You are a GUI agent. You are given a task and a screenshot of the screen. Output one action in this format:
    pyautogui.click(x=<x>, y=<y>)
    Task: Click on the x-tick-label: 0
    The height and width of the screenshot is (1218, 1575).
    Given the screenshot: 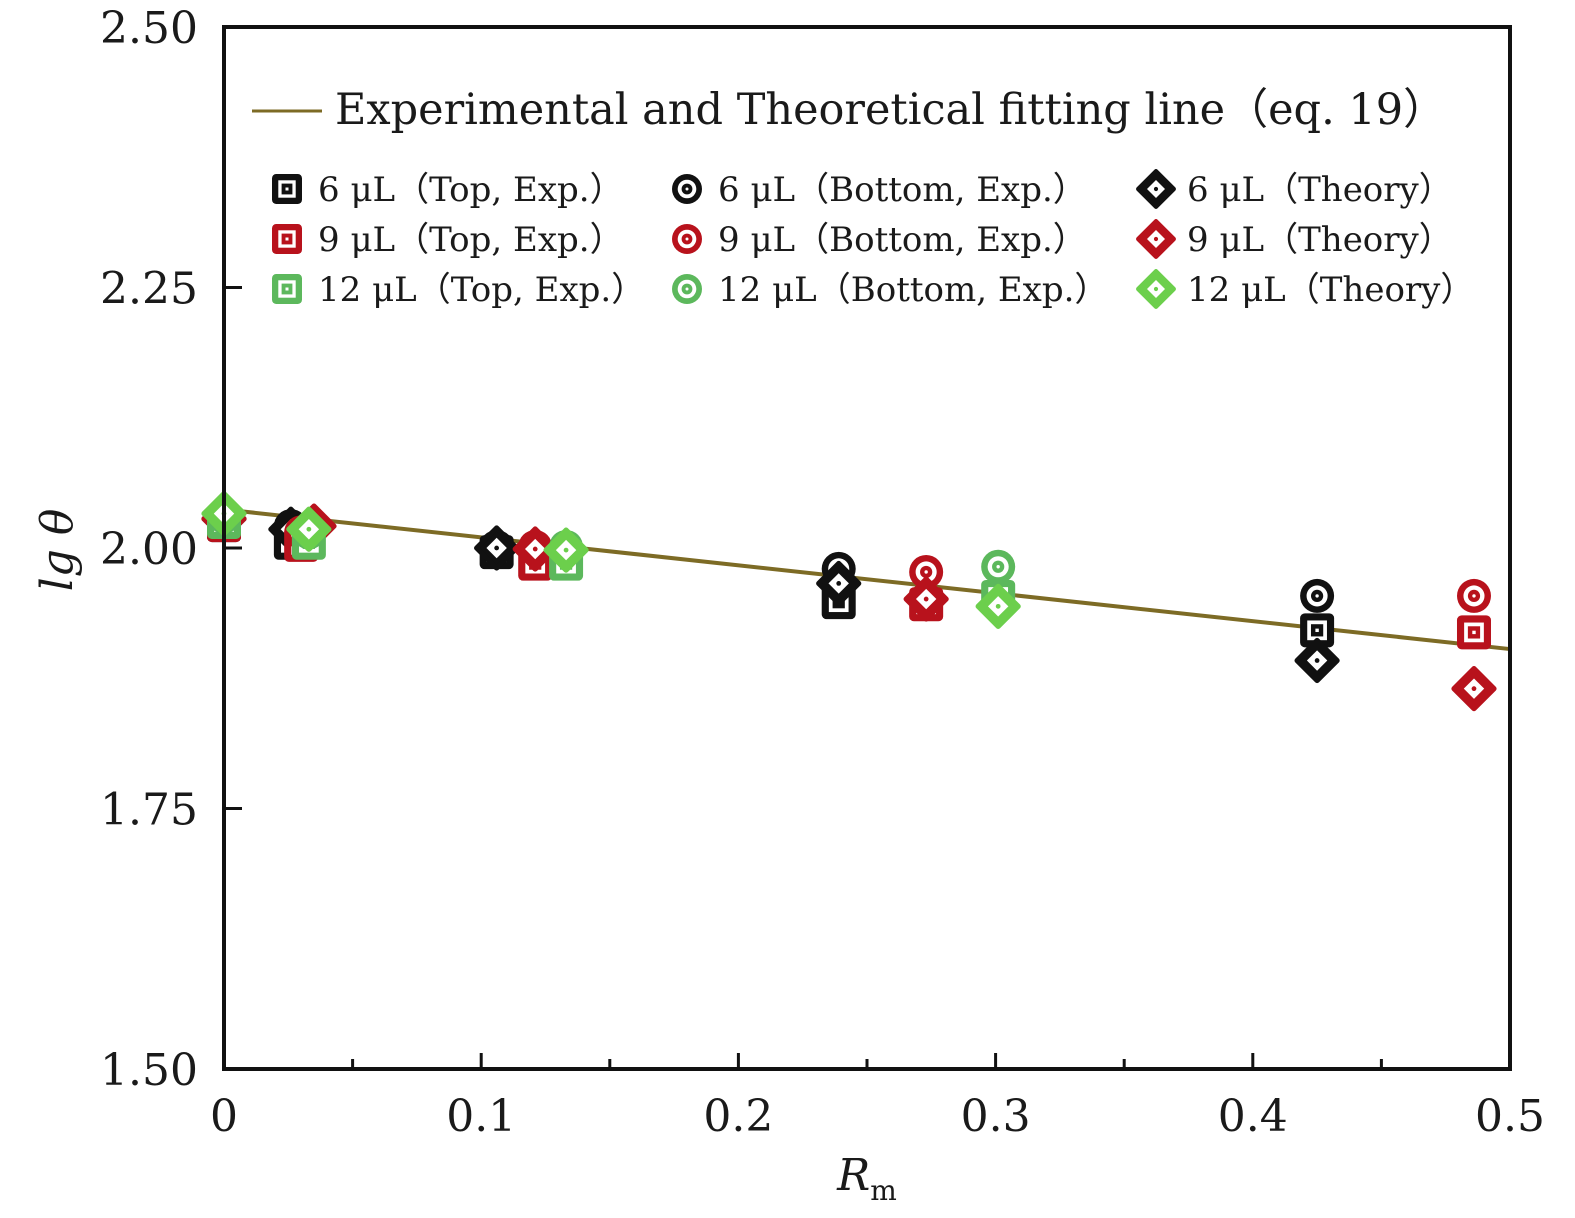 What is the action you would take?
    pyautogui.click(x=224, y=1116)
    